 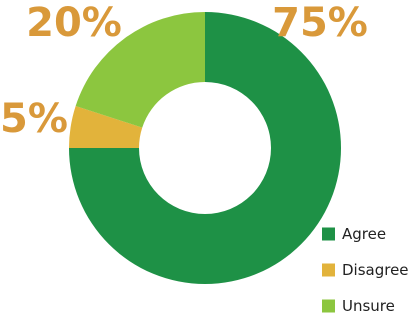 I want to click on legend-label-unsure: Unsure, so click(x=368, y=306).